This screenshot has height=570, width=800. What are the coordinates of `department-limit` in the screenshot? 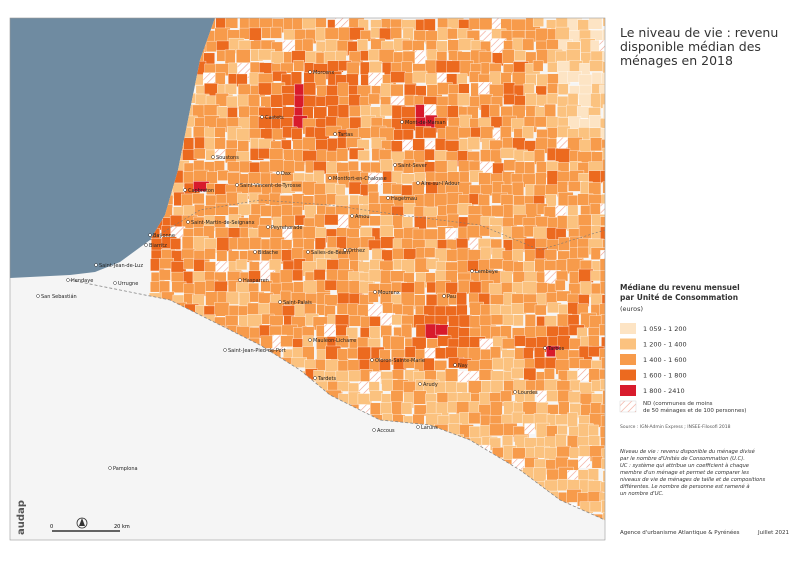 It's located at (377, 225).